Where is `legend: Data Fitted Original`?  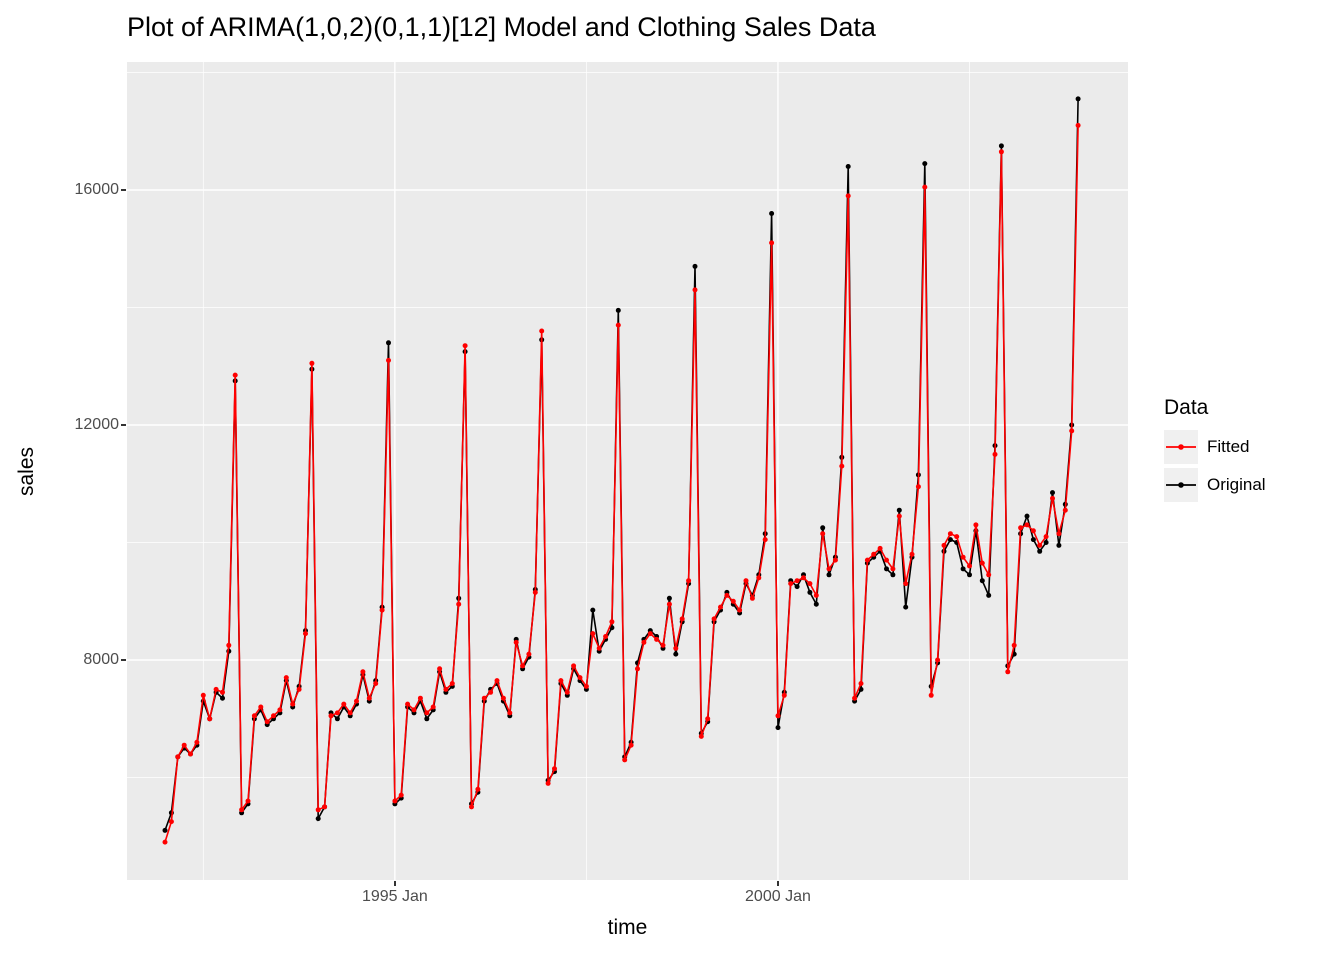
legend: Data Fitted Original is located at coordinates (1249, 451).